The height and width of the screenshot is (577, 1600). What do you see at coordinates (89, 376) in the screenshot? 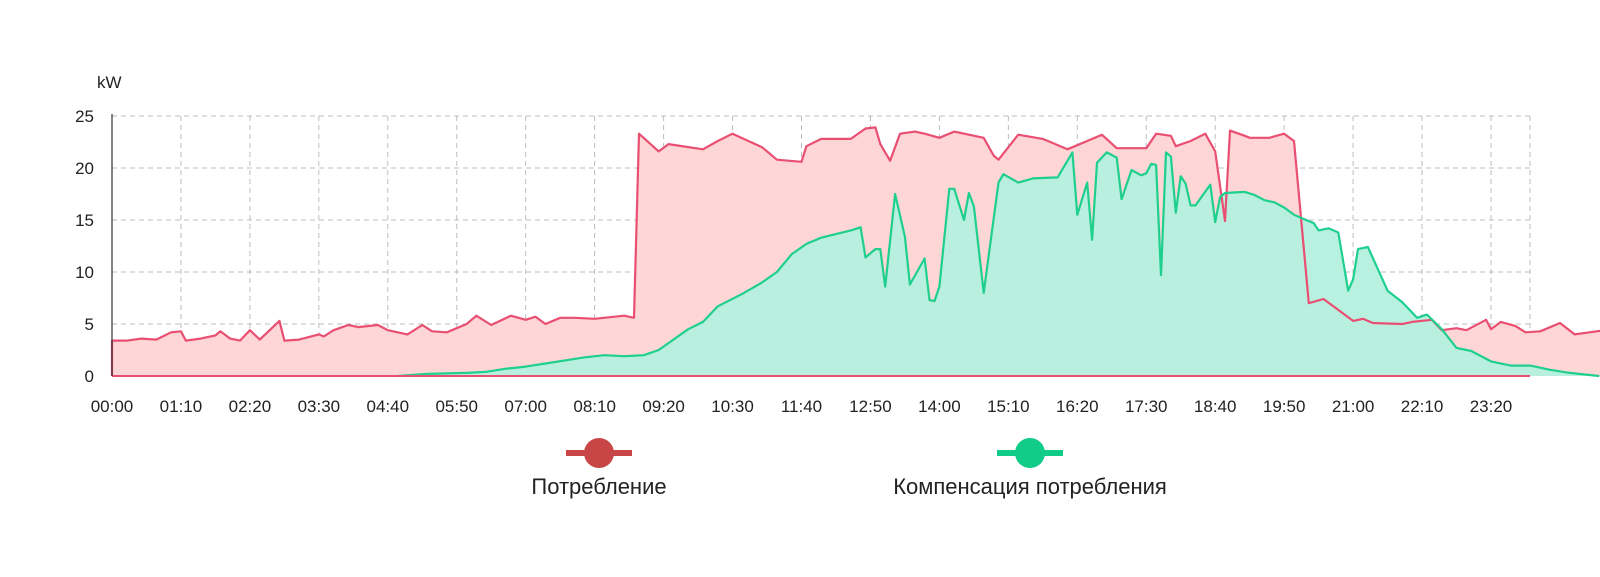
I see `y-tick-label: 0` at bounding box center [89, 376].